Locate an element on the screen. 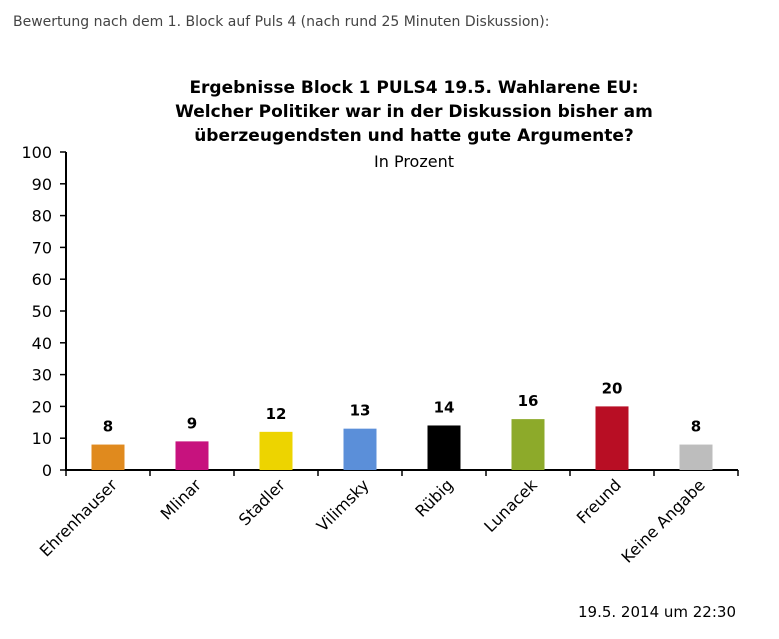 This screenshot has height=639, width=779. bar-vilimsky is located at coordinates (360, 449).